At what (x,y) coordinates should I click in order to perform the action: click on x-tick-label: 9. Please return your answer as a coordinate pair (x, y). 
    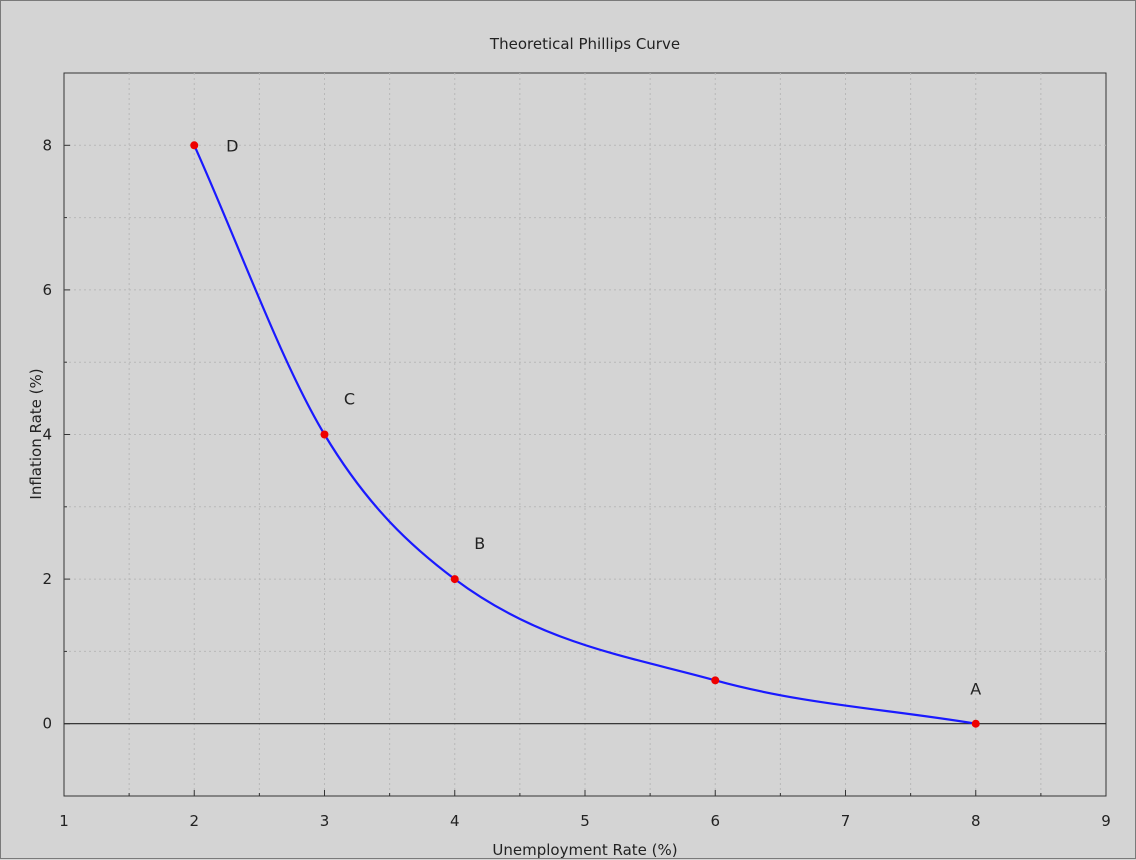
    Looking at the image, I should click on (1106, 821).